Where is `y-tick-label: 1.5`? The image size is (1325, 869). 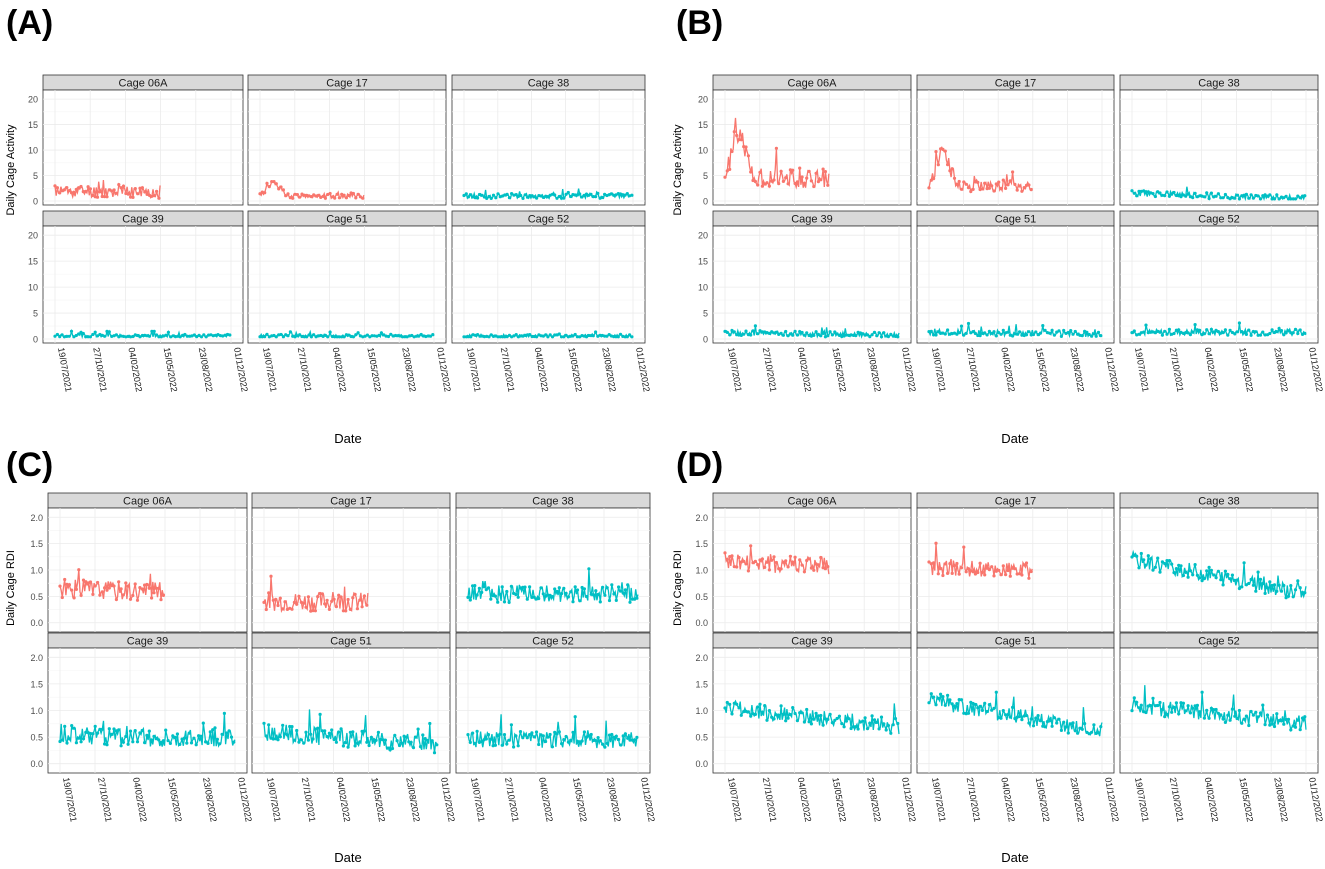 y-tick-label: 1.5 is located at coordinates (701, 544).